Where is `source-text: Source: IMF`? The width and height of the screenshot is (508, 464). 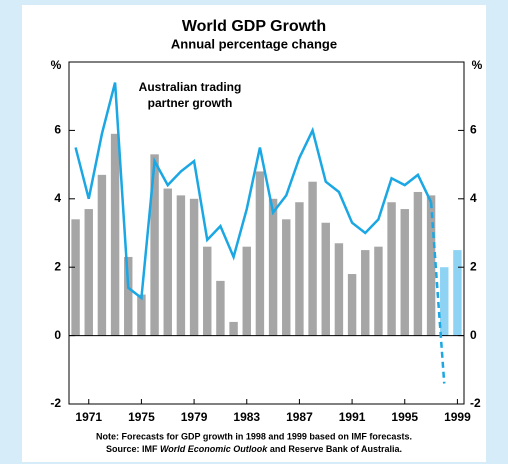
source-text: Source: IMF is located at coordinates (133, 449).